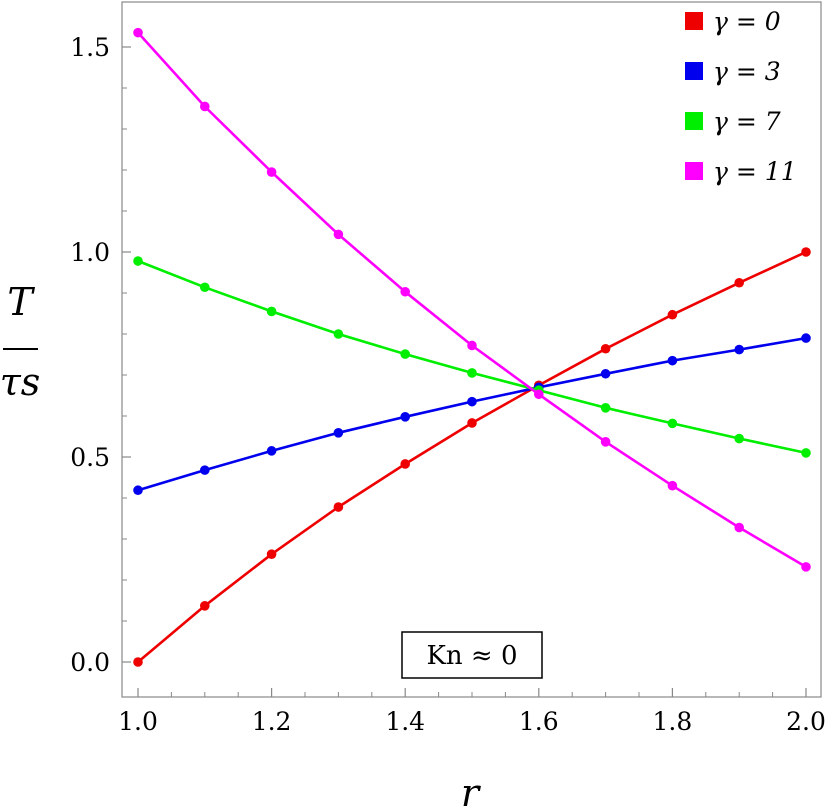  I want to click on legend-label: γ = 7, so click(747, 121).